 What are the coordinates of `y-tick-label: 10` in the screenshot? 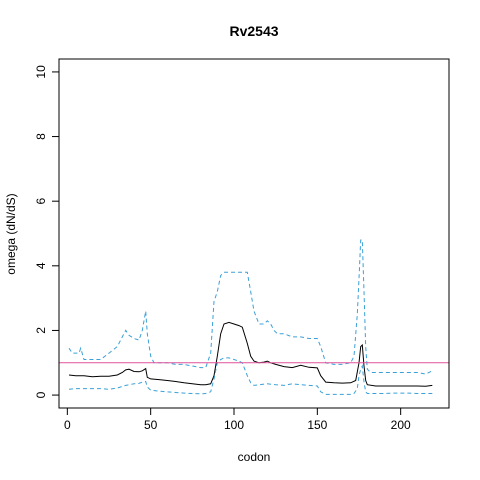 It's located at (41, 72).